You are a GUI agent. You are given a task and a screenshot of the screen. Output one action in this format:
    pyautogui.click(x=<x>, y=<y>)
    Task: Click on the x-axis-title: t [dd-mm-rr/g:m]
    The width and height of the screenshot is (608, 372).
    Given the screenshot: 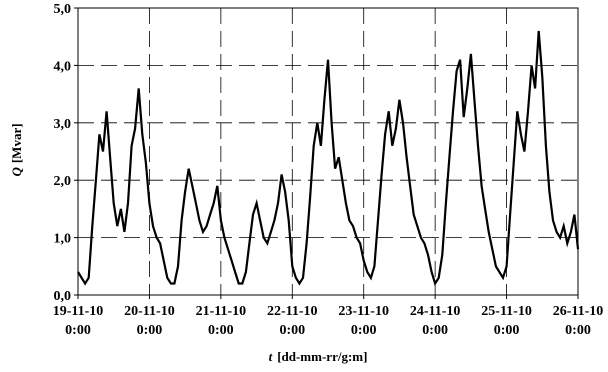 What is the action you would take?
    pyautogui.click(x=318, y=356)
    